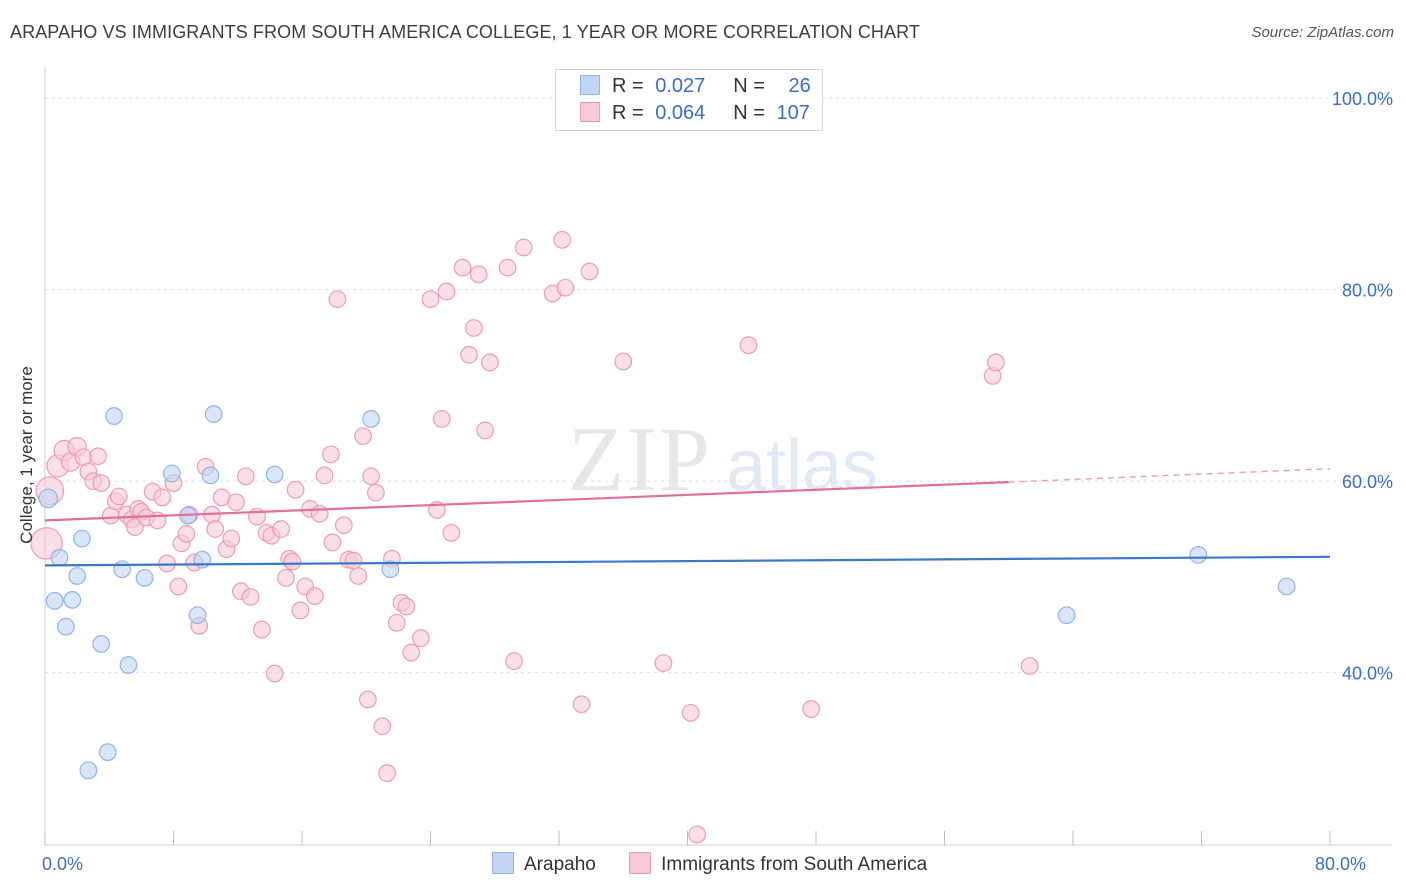 The image size is (1406, 892). Describe the element at coordinates (680, 113) in the screenshot. I see `legend-r-value-immigrants: 0.064` at that location.